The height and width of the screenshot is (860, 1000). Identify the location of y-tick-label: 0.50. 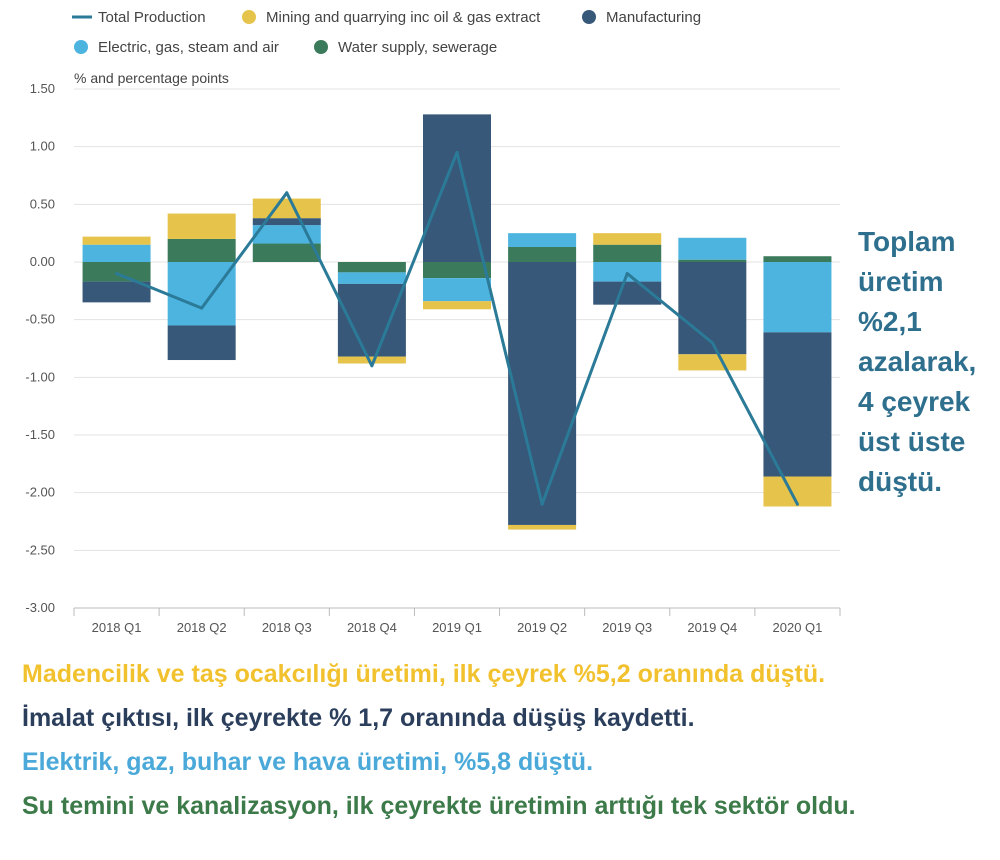
(42, 203).